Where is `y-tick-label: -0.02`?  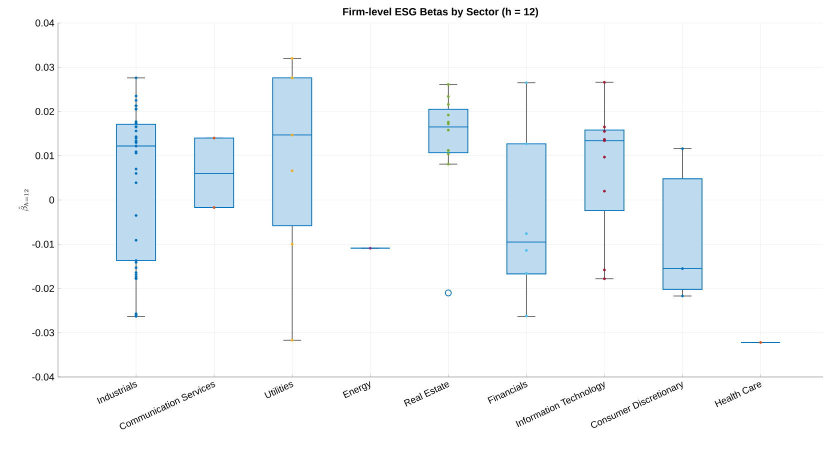
y-tick-label: -0.02 is located at coordinates (43, 288).